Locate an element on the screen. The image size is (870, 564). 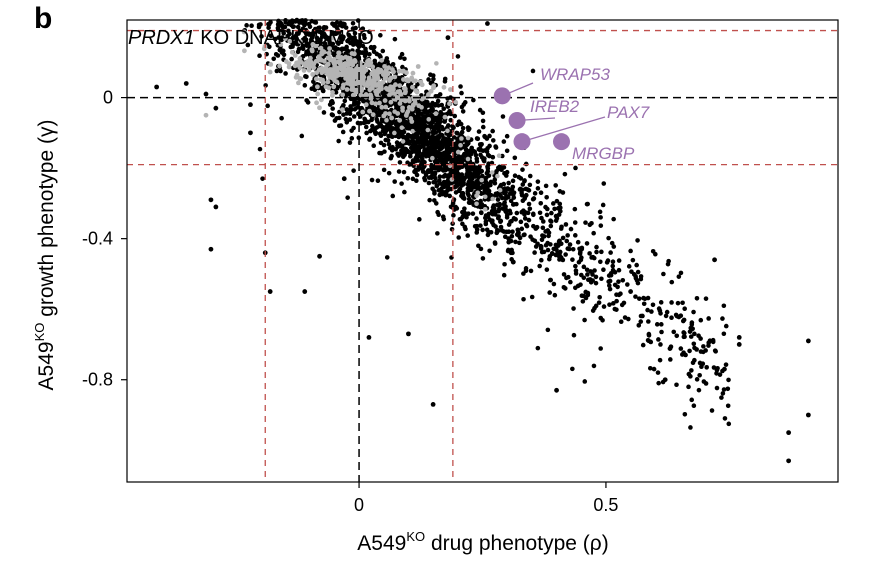
y-axis-title-rest: growth phenotype (γ) is located at coordinates (46, 221).